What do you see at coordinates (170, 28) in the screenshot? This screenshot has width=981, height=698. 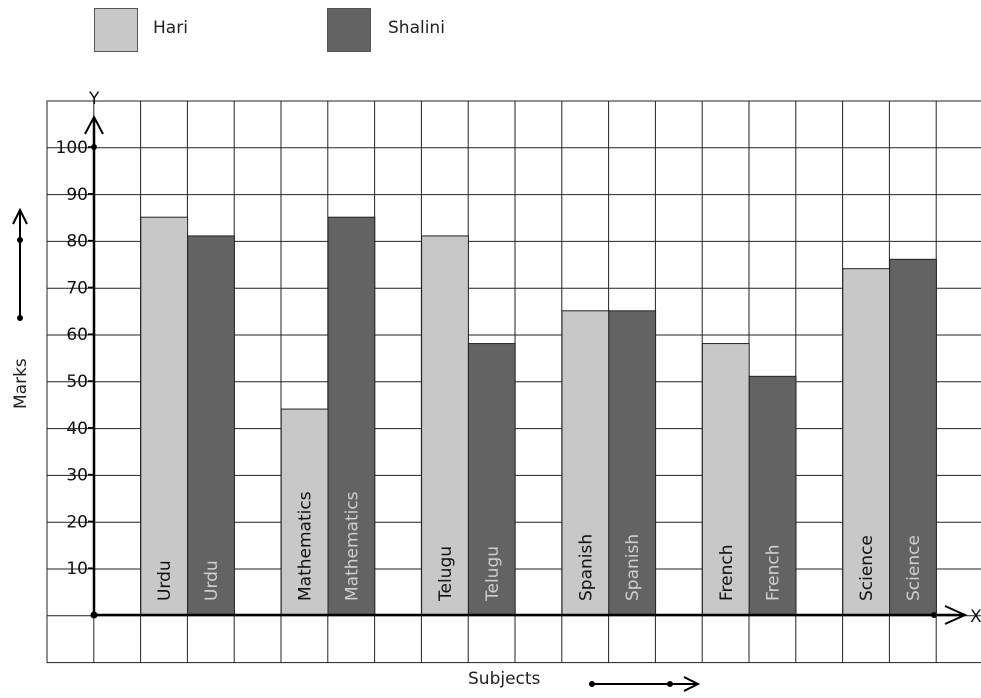 I see `legend-label-hari: Hari` at bounding box center [170, 28].